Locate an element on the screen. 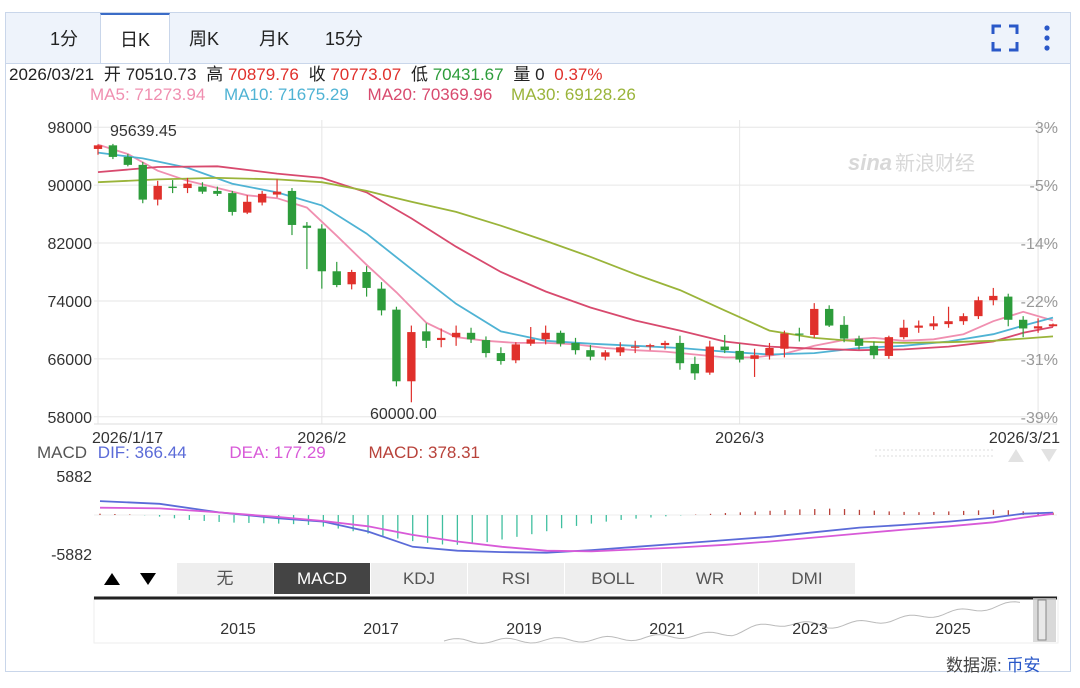  navigator-handle is located at coordinates (1042, 620).